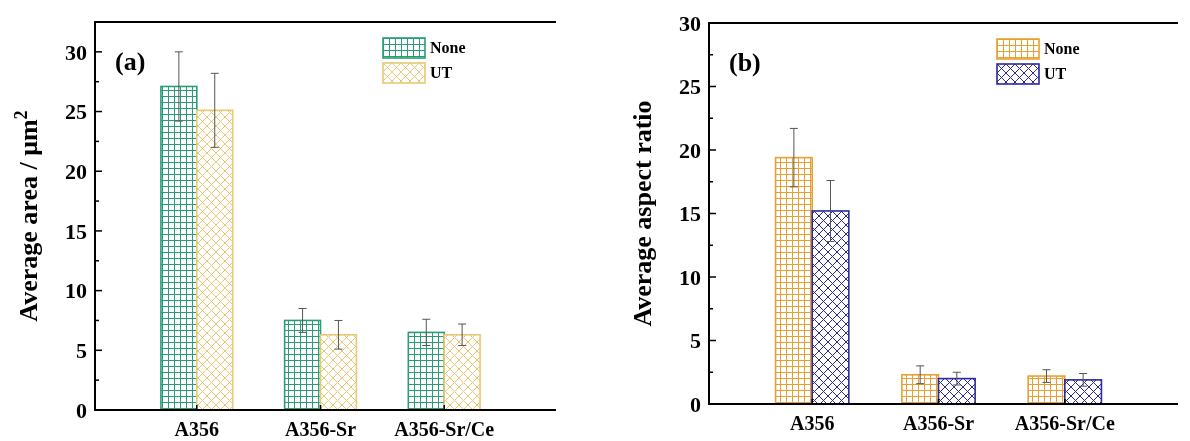 This screenshot has width=1190, height=441. I want to click on text: (b), so click(745, 62).